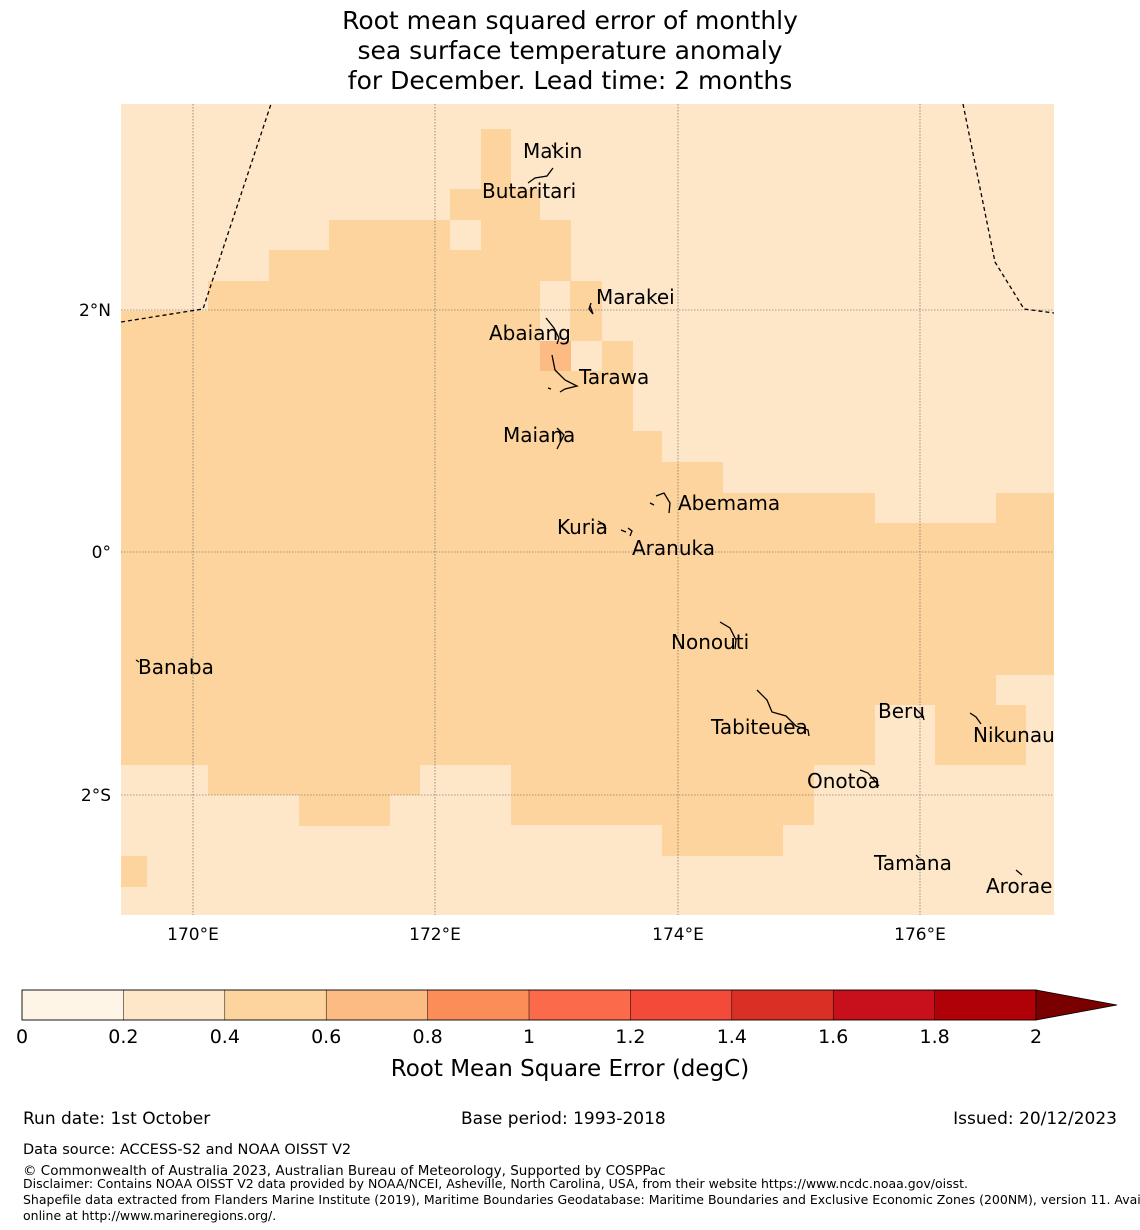 Image resolution: width=1140 pixels, height=1230 pixels. I want to click on coast-nikunau, so click(975, 718).